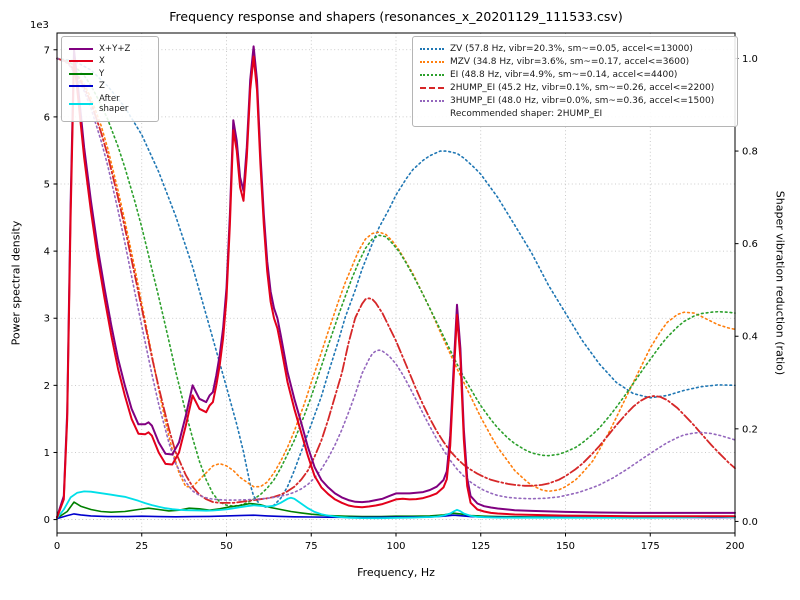 The width and height of the screenshot is (800, 600). I want to click on y-left-tick-label: 0, so click(47, 520).